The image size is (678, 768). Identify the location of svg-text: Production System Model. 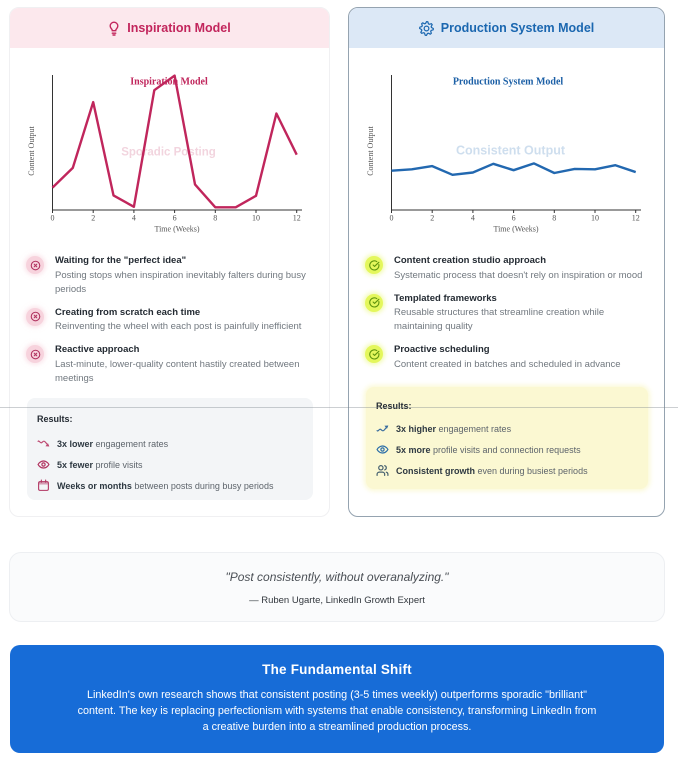
(508, 82).